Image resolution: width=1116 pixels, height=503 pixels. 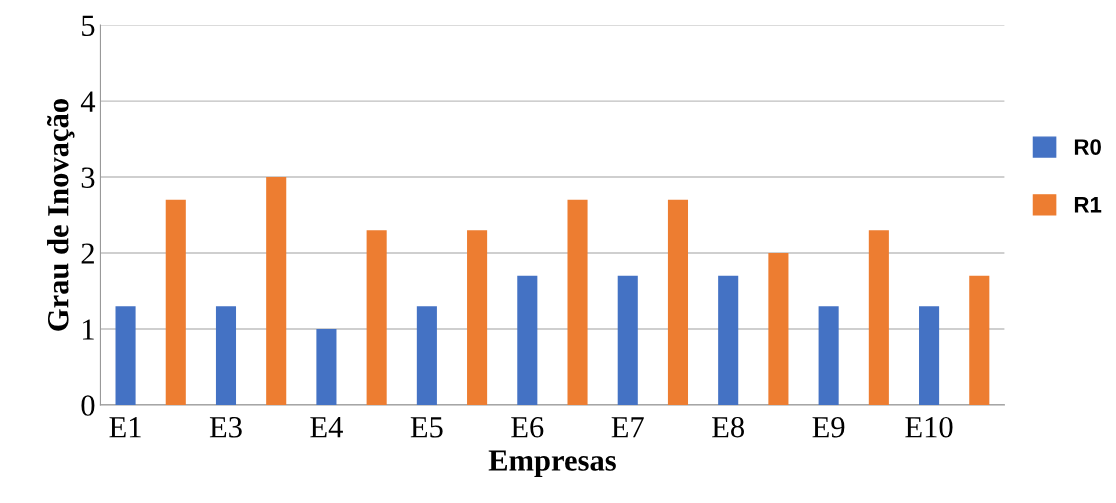 What do you see at coordinates (426, 427) in the screenshot?
I see `x-tick-label: E5` at bounding box center [426, 427].